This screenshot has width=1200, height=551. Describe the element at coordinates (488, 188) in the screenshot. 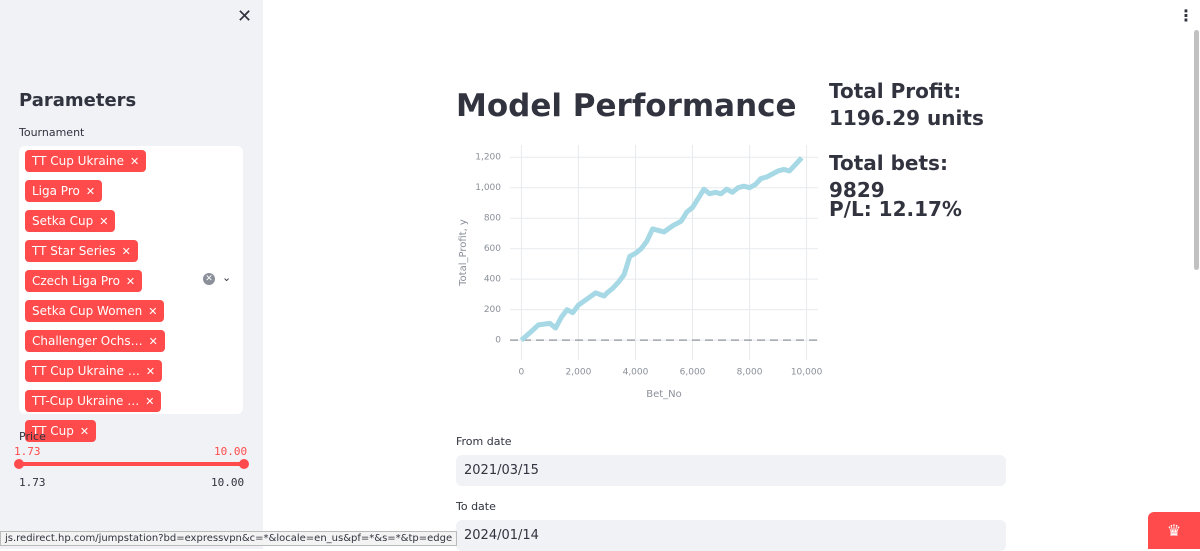

I see `y-tick-label: 1,000` at that location.